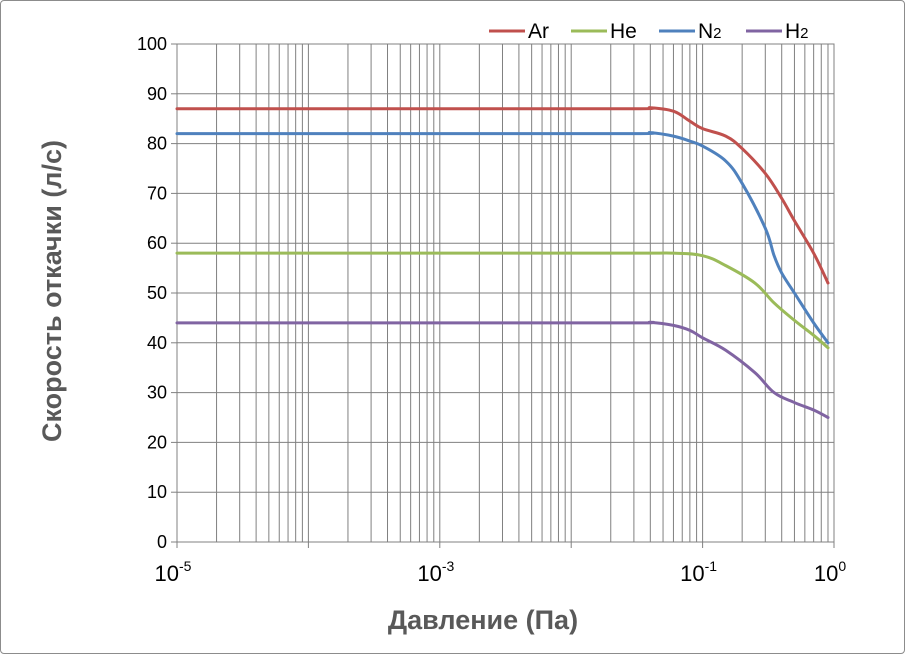 The height and width of the screenshot is (656, 907). What do you see at coordinates (777, 31) in the screenshot?
I see `legend-item-h2: H2` at bounding box center [777, 31].